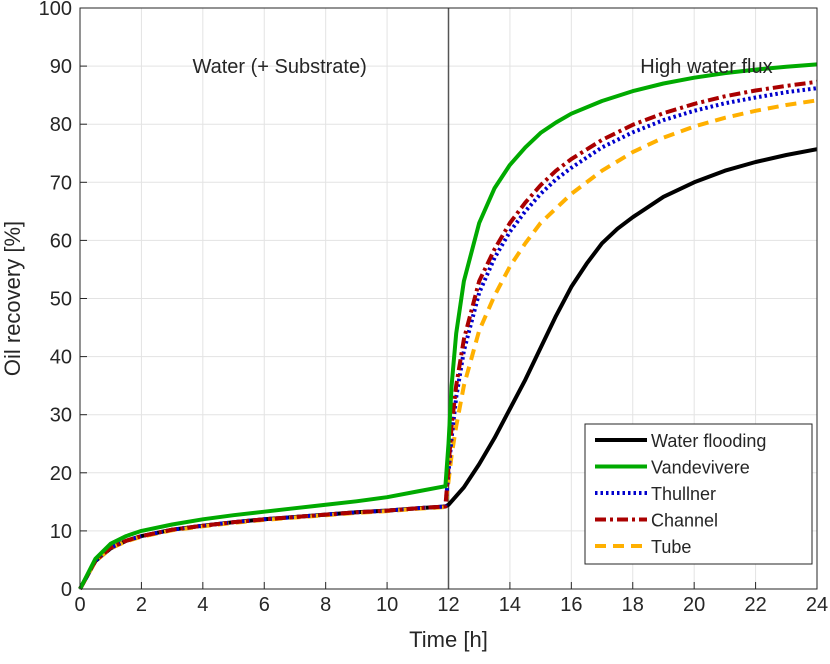  What do you see at coordinates (448, 605) in the screenshot?
I see `x-tick-label: 12` at bounding box center [448, 605].